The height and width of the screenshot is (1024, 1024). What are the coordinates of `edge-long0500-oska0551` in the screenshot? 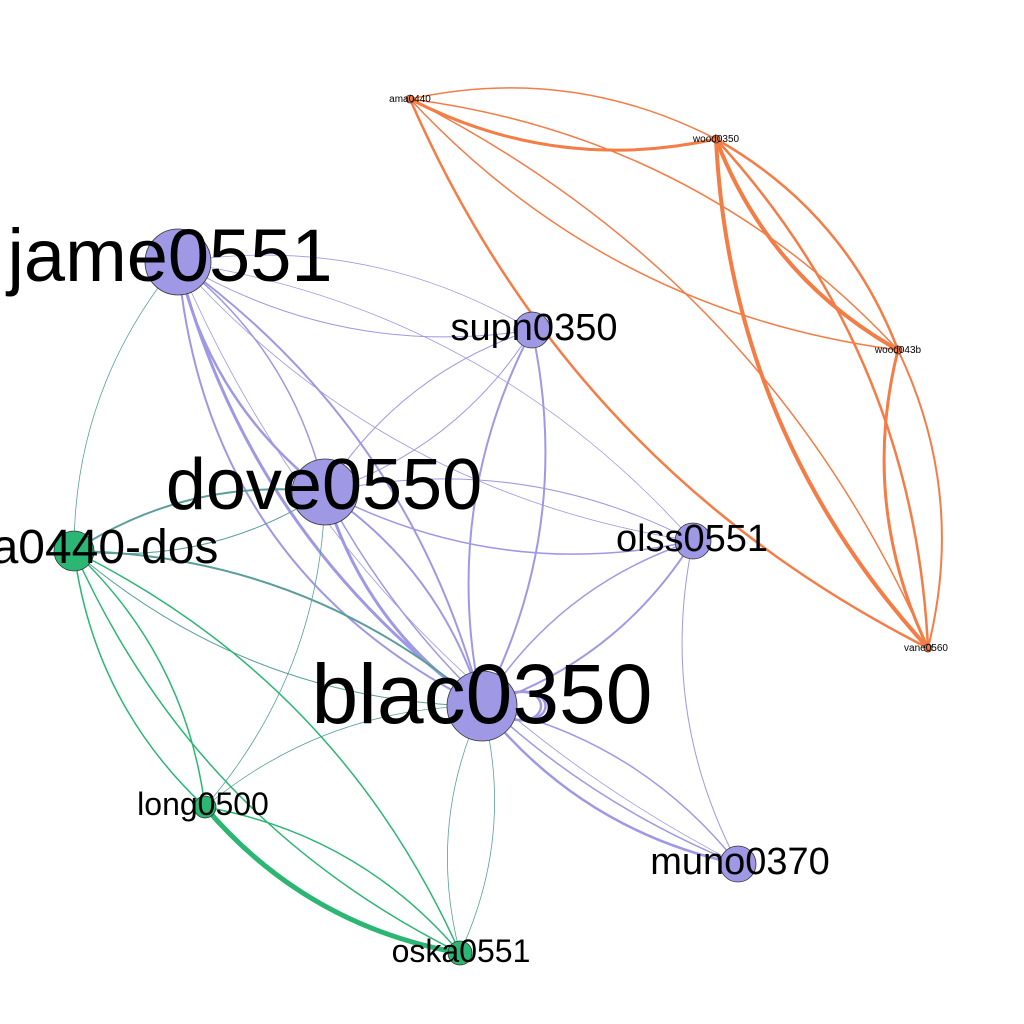 It's located at (332, 880).